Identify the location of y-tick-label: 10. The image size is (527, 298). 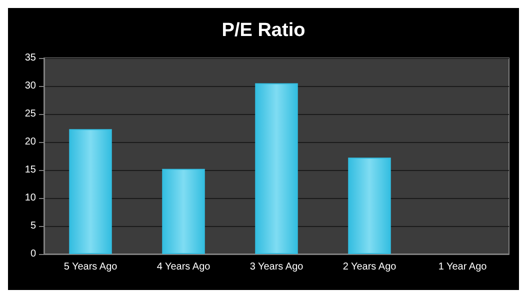
(30, 198).